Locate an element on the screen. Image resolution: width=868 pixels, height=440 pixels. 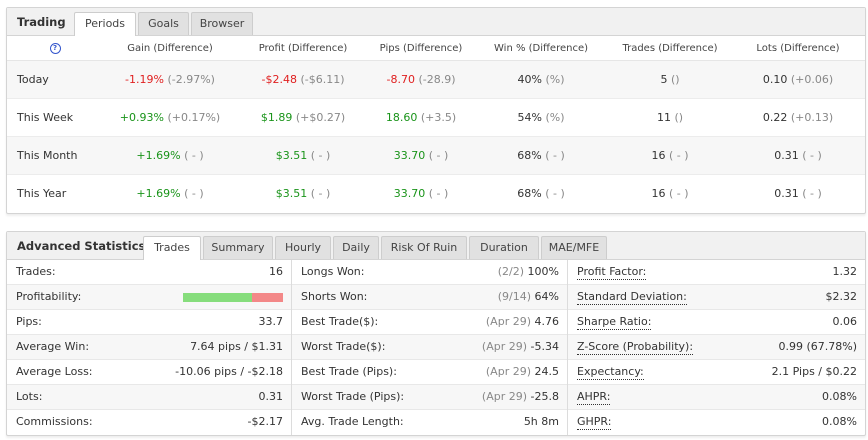
stat-row-profitability: Profitability: is located at coordinates (149, 297).